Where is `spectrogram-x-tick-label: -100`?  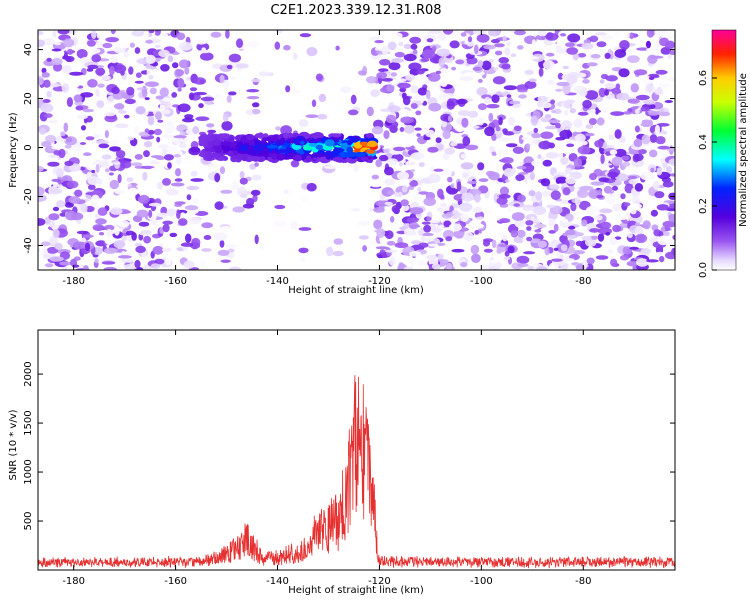 spectrogram-x-tick-label: -100 is located at coordinates (481, 281).